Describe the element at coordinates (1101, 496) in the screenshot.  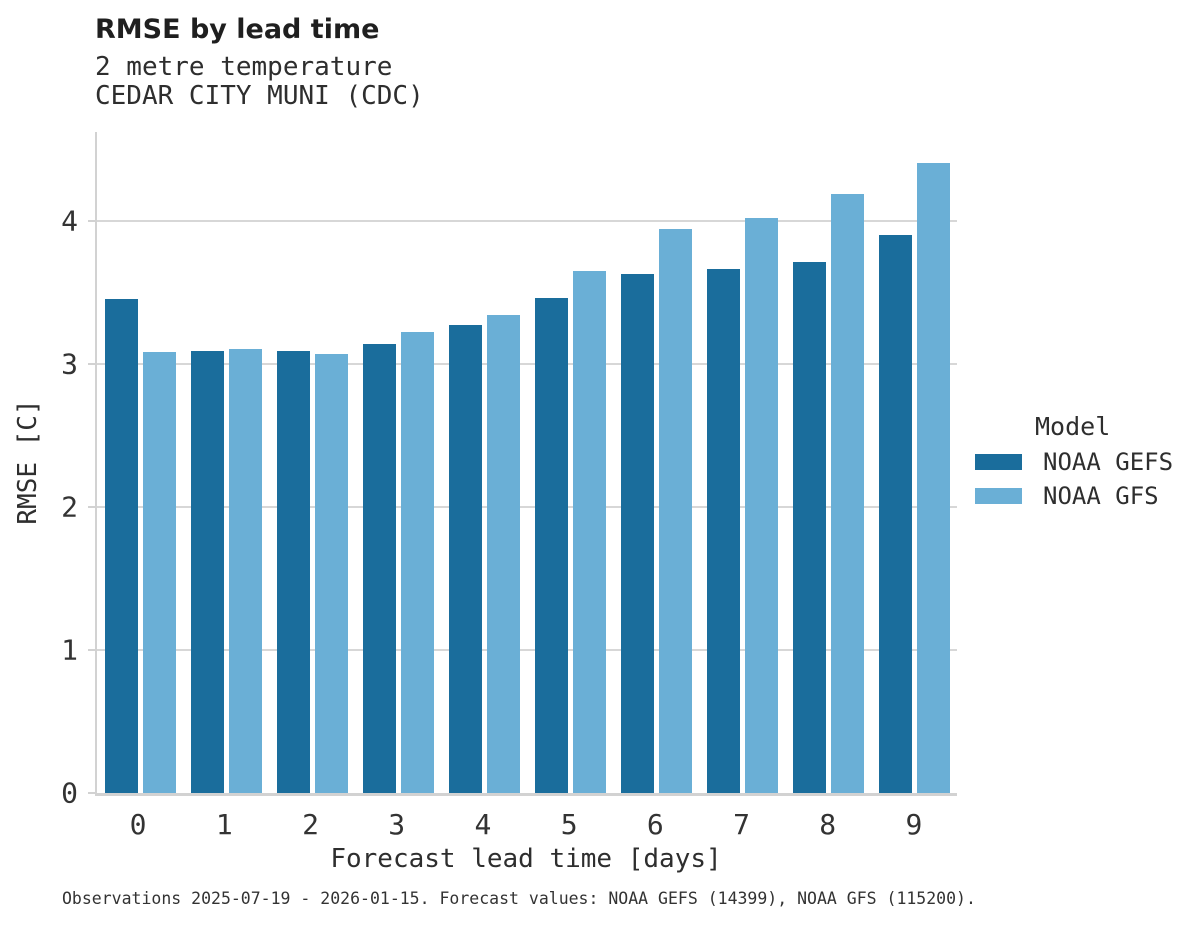
I see `legend-label-gfs: NOAA GFS` at that location.